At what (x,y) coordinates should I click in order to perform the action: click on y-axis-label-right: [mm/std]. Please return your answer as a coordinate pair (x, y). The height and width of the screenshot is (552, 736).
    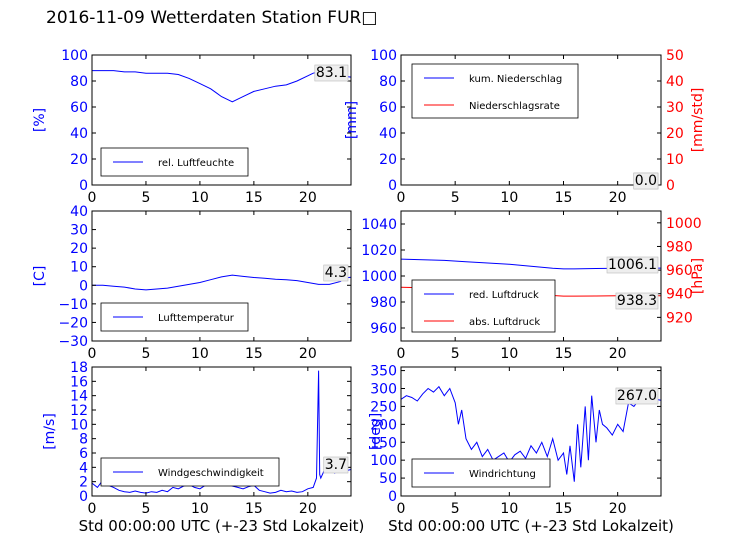
    Looking at the image, I should click on (698, 120).